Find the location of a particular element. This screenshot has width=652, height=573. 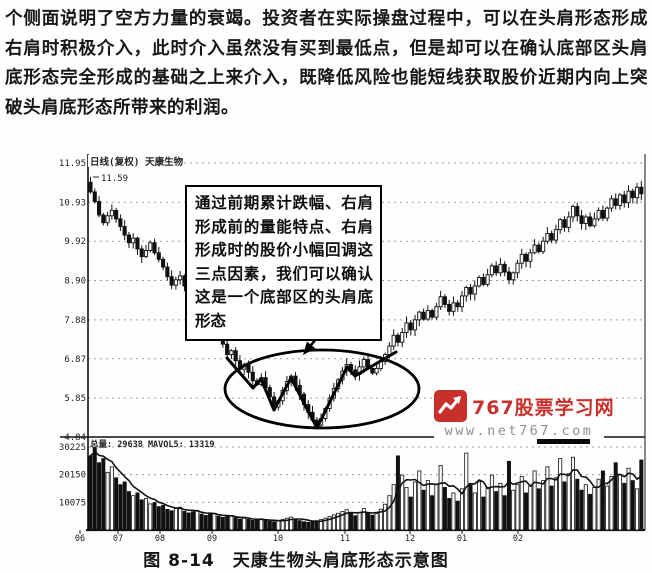

head-shoulders-zigzag is located at coordinates (311, 390).